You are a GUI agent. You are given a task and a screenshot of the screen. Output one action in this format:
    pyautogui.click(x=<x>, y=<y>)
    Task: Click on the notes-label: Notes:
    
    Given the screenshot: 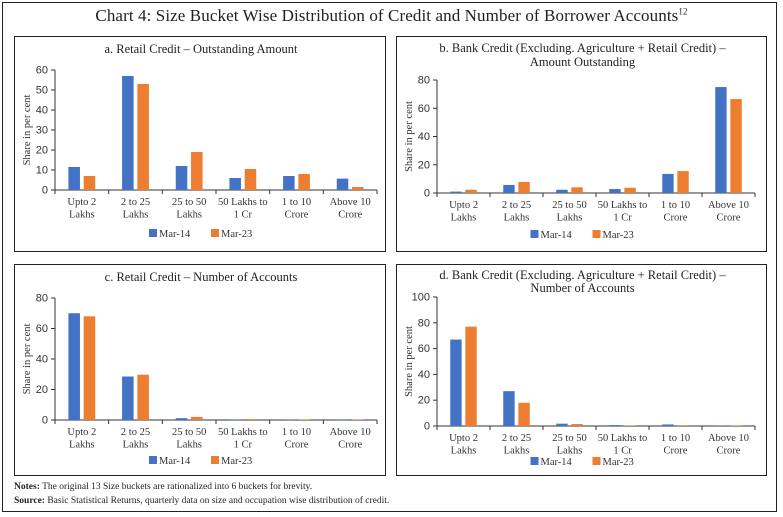 What is the action you would take?
    pyautogui.click(x=27, y=487)
    